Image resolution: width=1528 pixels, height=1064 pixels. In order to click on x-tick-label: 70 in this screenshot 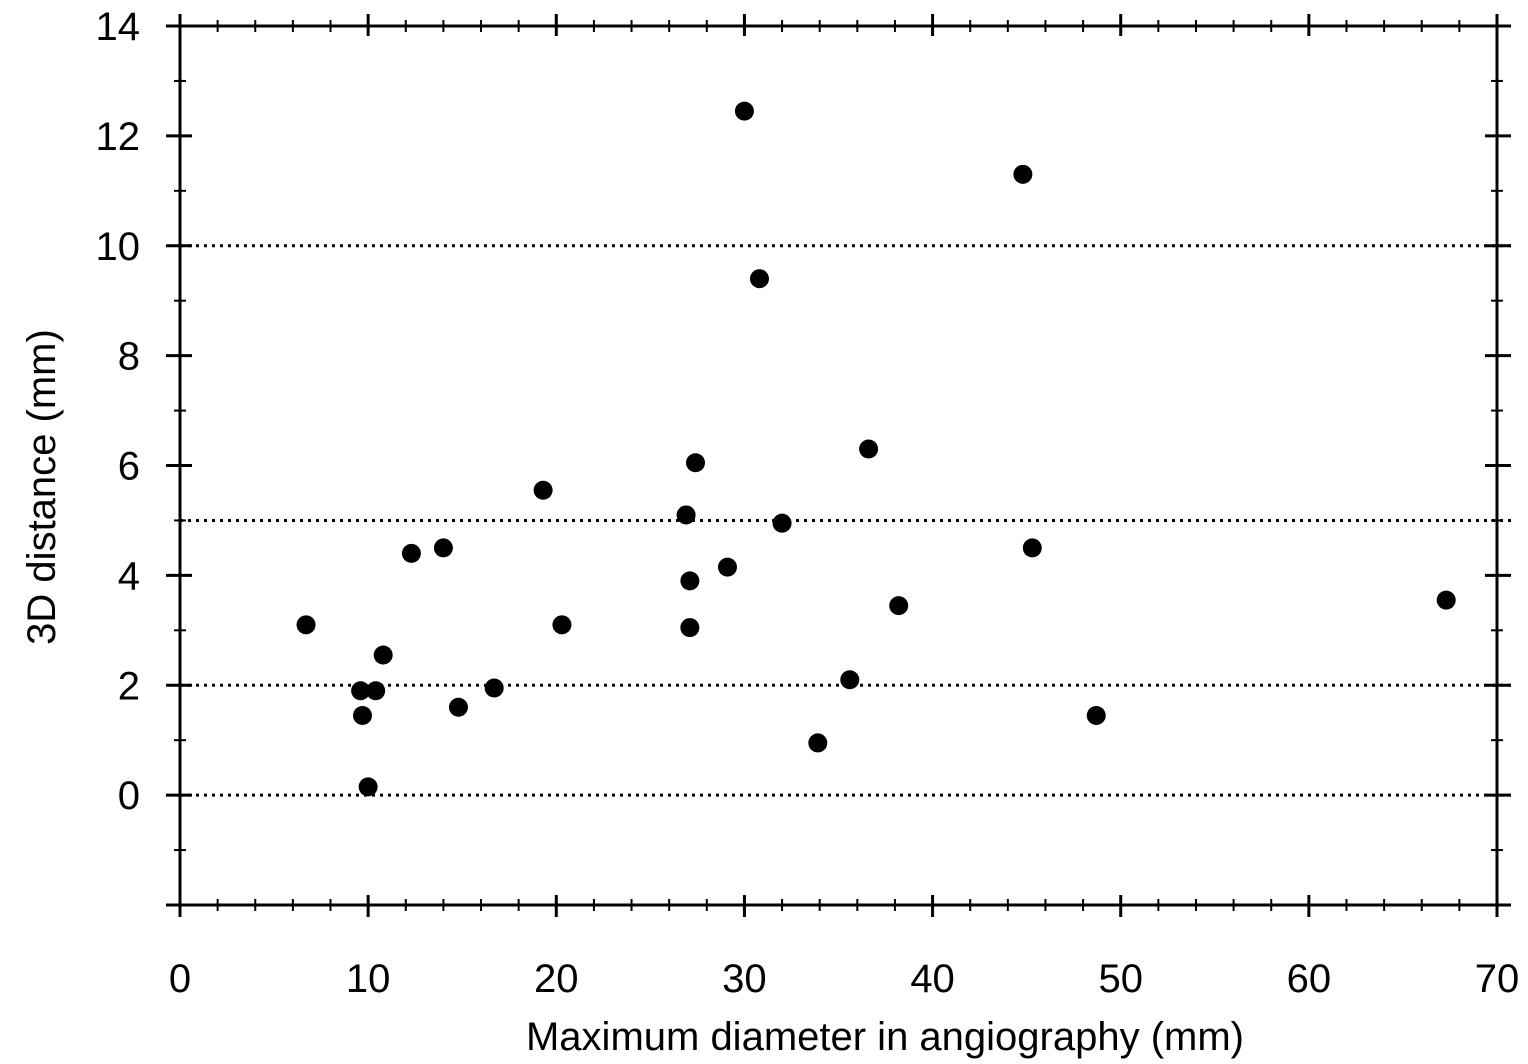, I will do `click(1497, 979)`.